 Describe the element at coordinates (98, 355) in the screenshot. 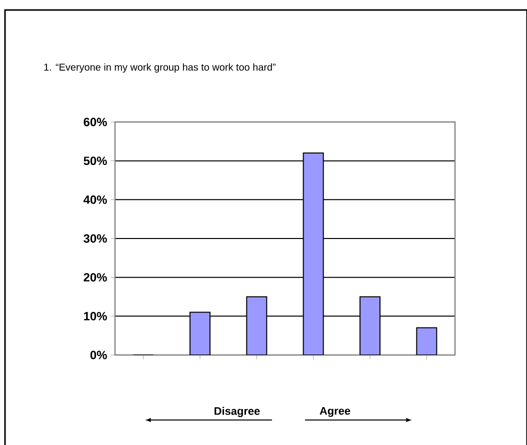

I see `y-tick-label: 0%` at that location.